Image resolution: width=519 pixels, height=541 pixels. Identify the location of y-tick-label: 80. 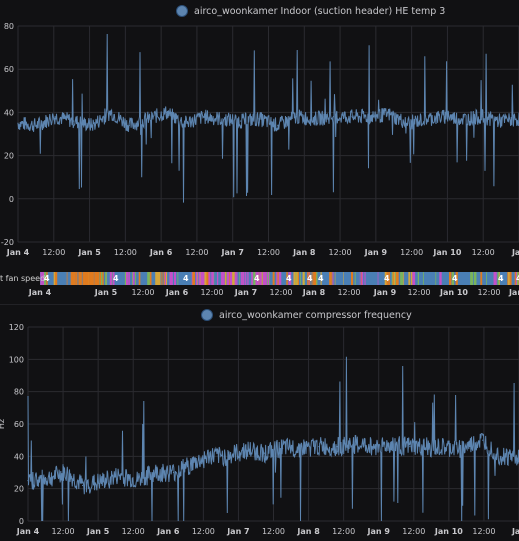
(9, 26).